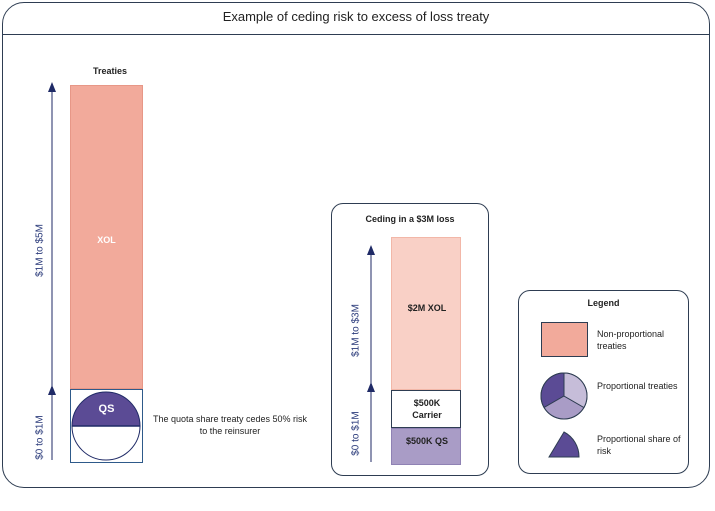  Describe the element at coordinates (426, 313) in the screenshot. I see `ceding-xol-bar: $2M XOL` at that location.